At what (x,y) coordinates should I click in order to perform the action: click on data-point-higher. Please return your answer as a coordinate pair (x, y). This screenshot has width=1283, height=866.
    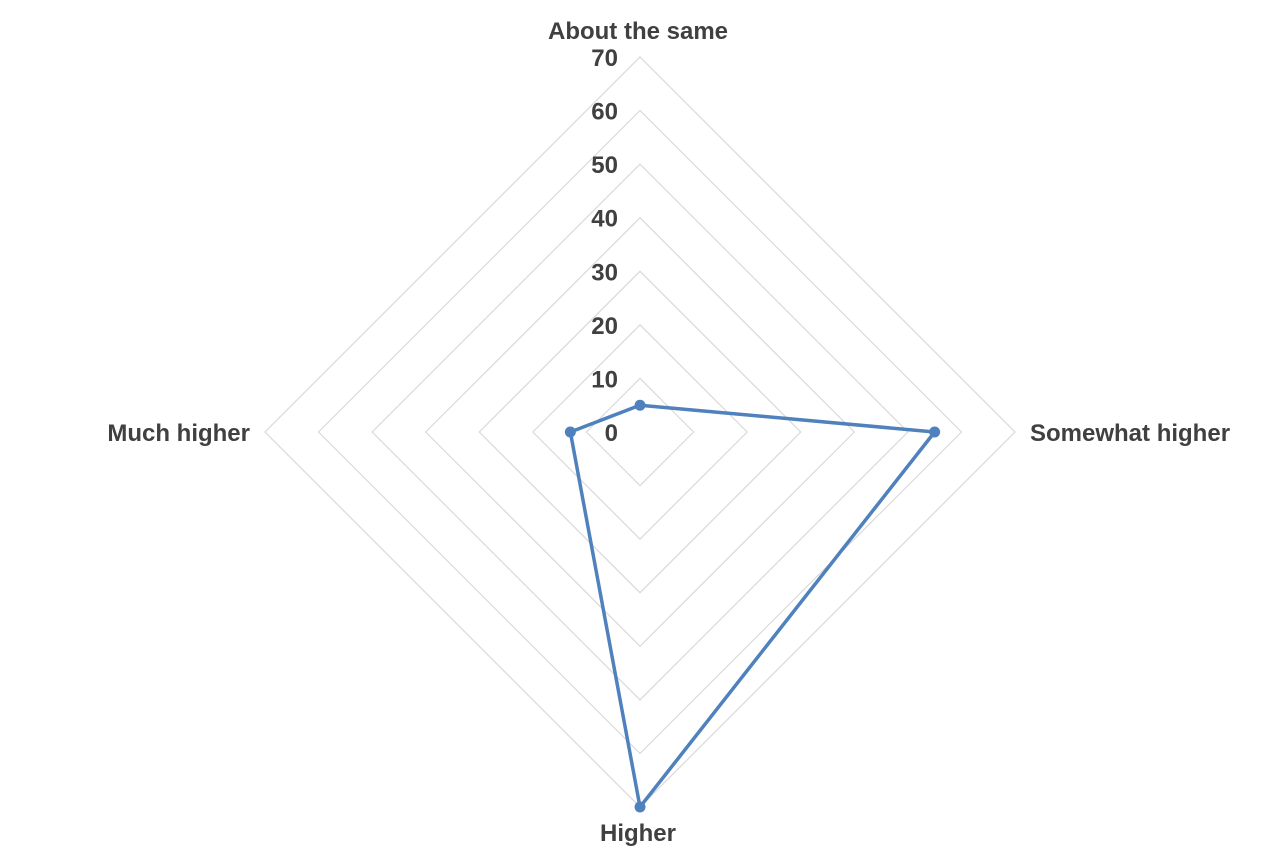
    Looking at the image, I should click on (640, 807).